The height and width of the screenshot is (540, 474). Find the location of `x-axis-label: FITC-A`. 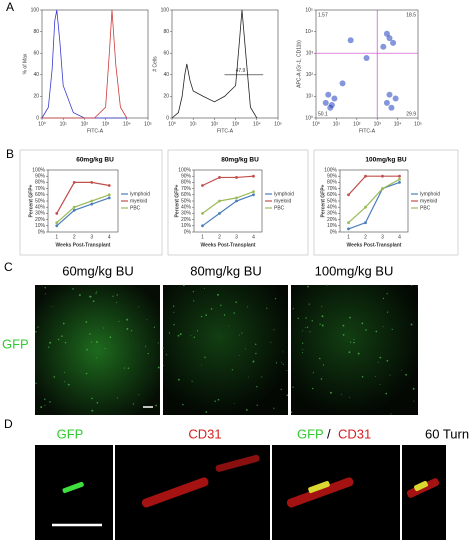

x-axis-label: FITC-A is located at coordinates (225, 131).